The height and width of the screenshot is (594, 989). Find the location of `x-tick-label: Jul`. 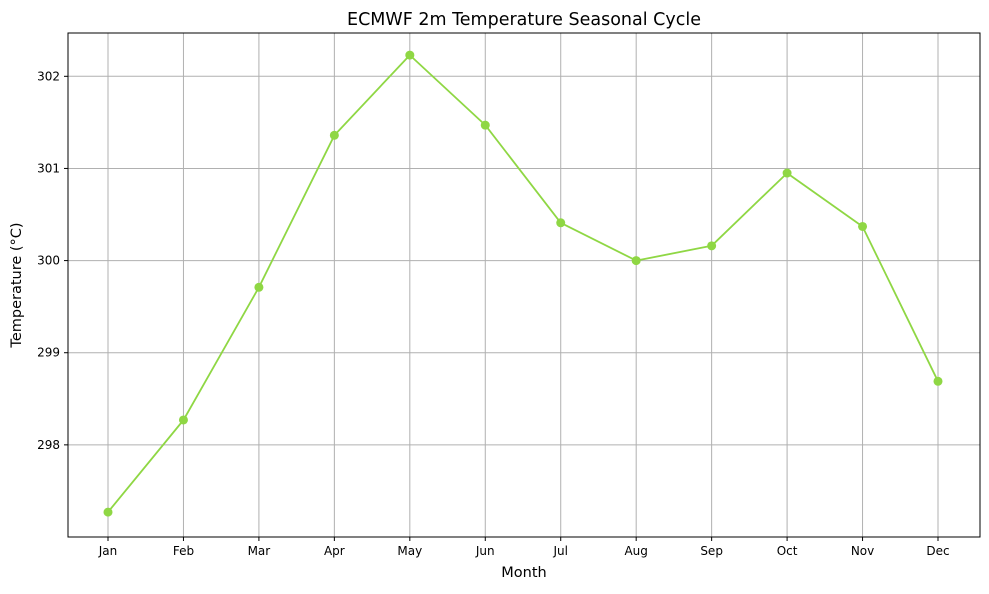

x-tick-label: Jul is located at coordinates (559, 551).